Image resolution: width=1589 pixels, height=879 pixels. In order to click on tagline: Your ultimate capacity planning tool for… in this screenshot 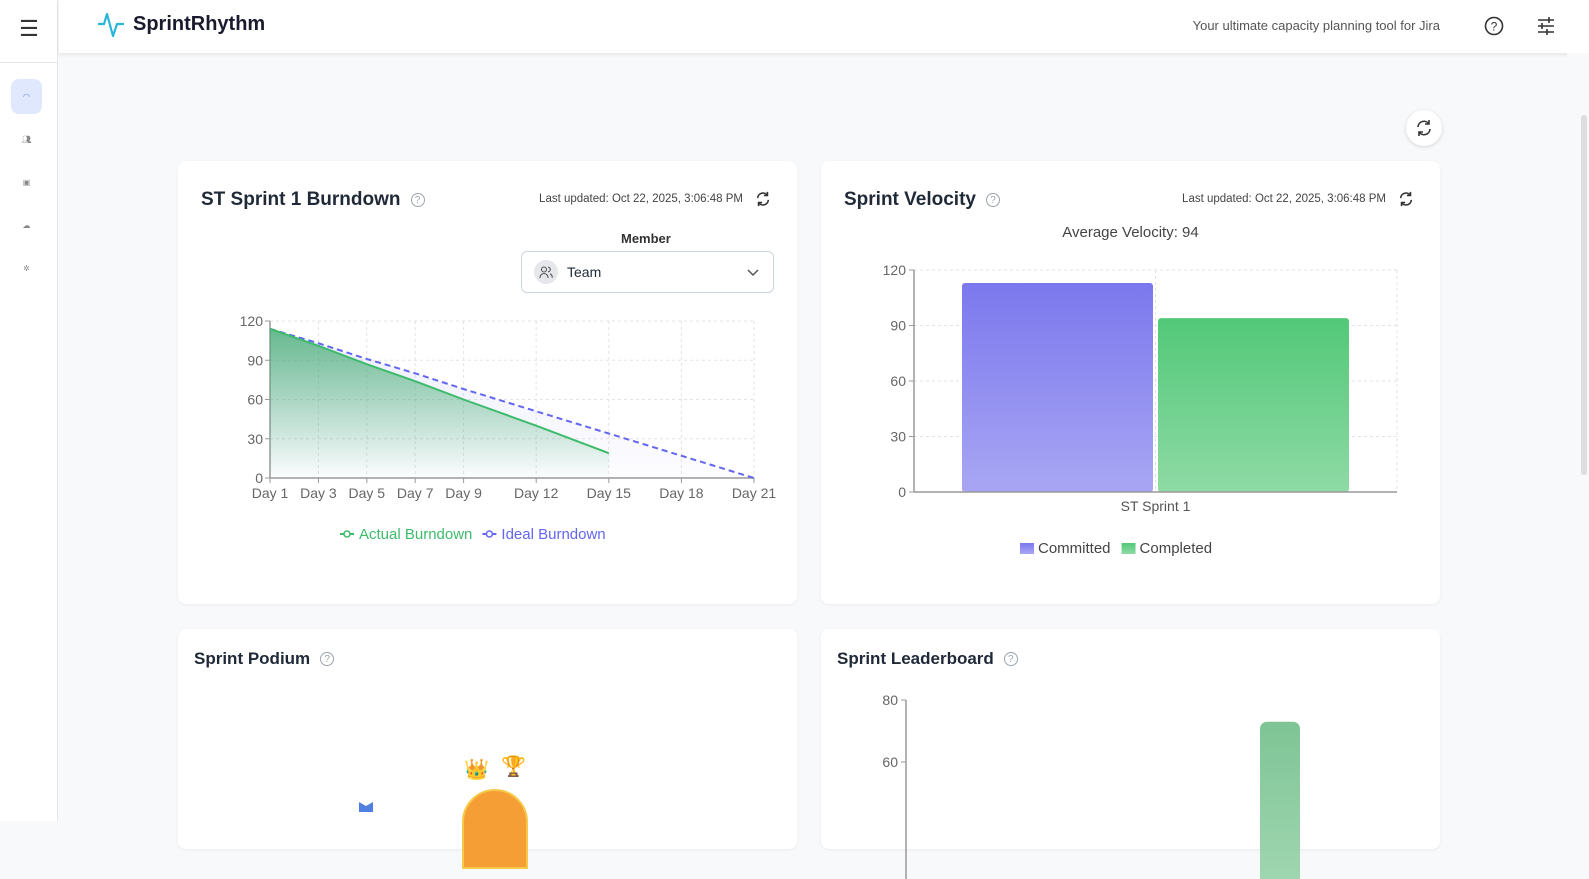, I will do `click(1316, 25)`.